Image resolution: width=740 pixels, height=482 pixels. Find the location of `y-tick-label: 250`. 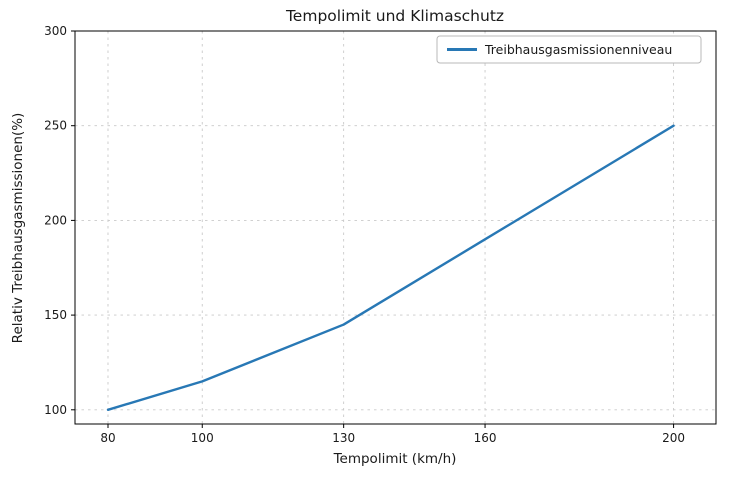

y-tick-label: 250 is located at coordinates (55, 126).